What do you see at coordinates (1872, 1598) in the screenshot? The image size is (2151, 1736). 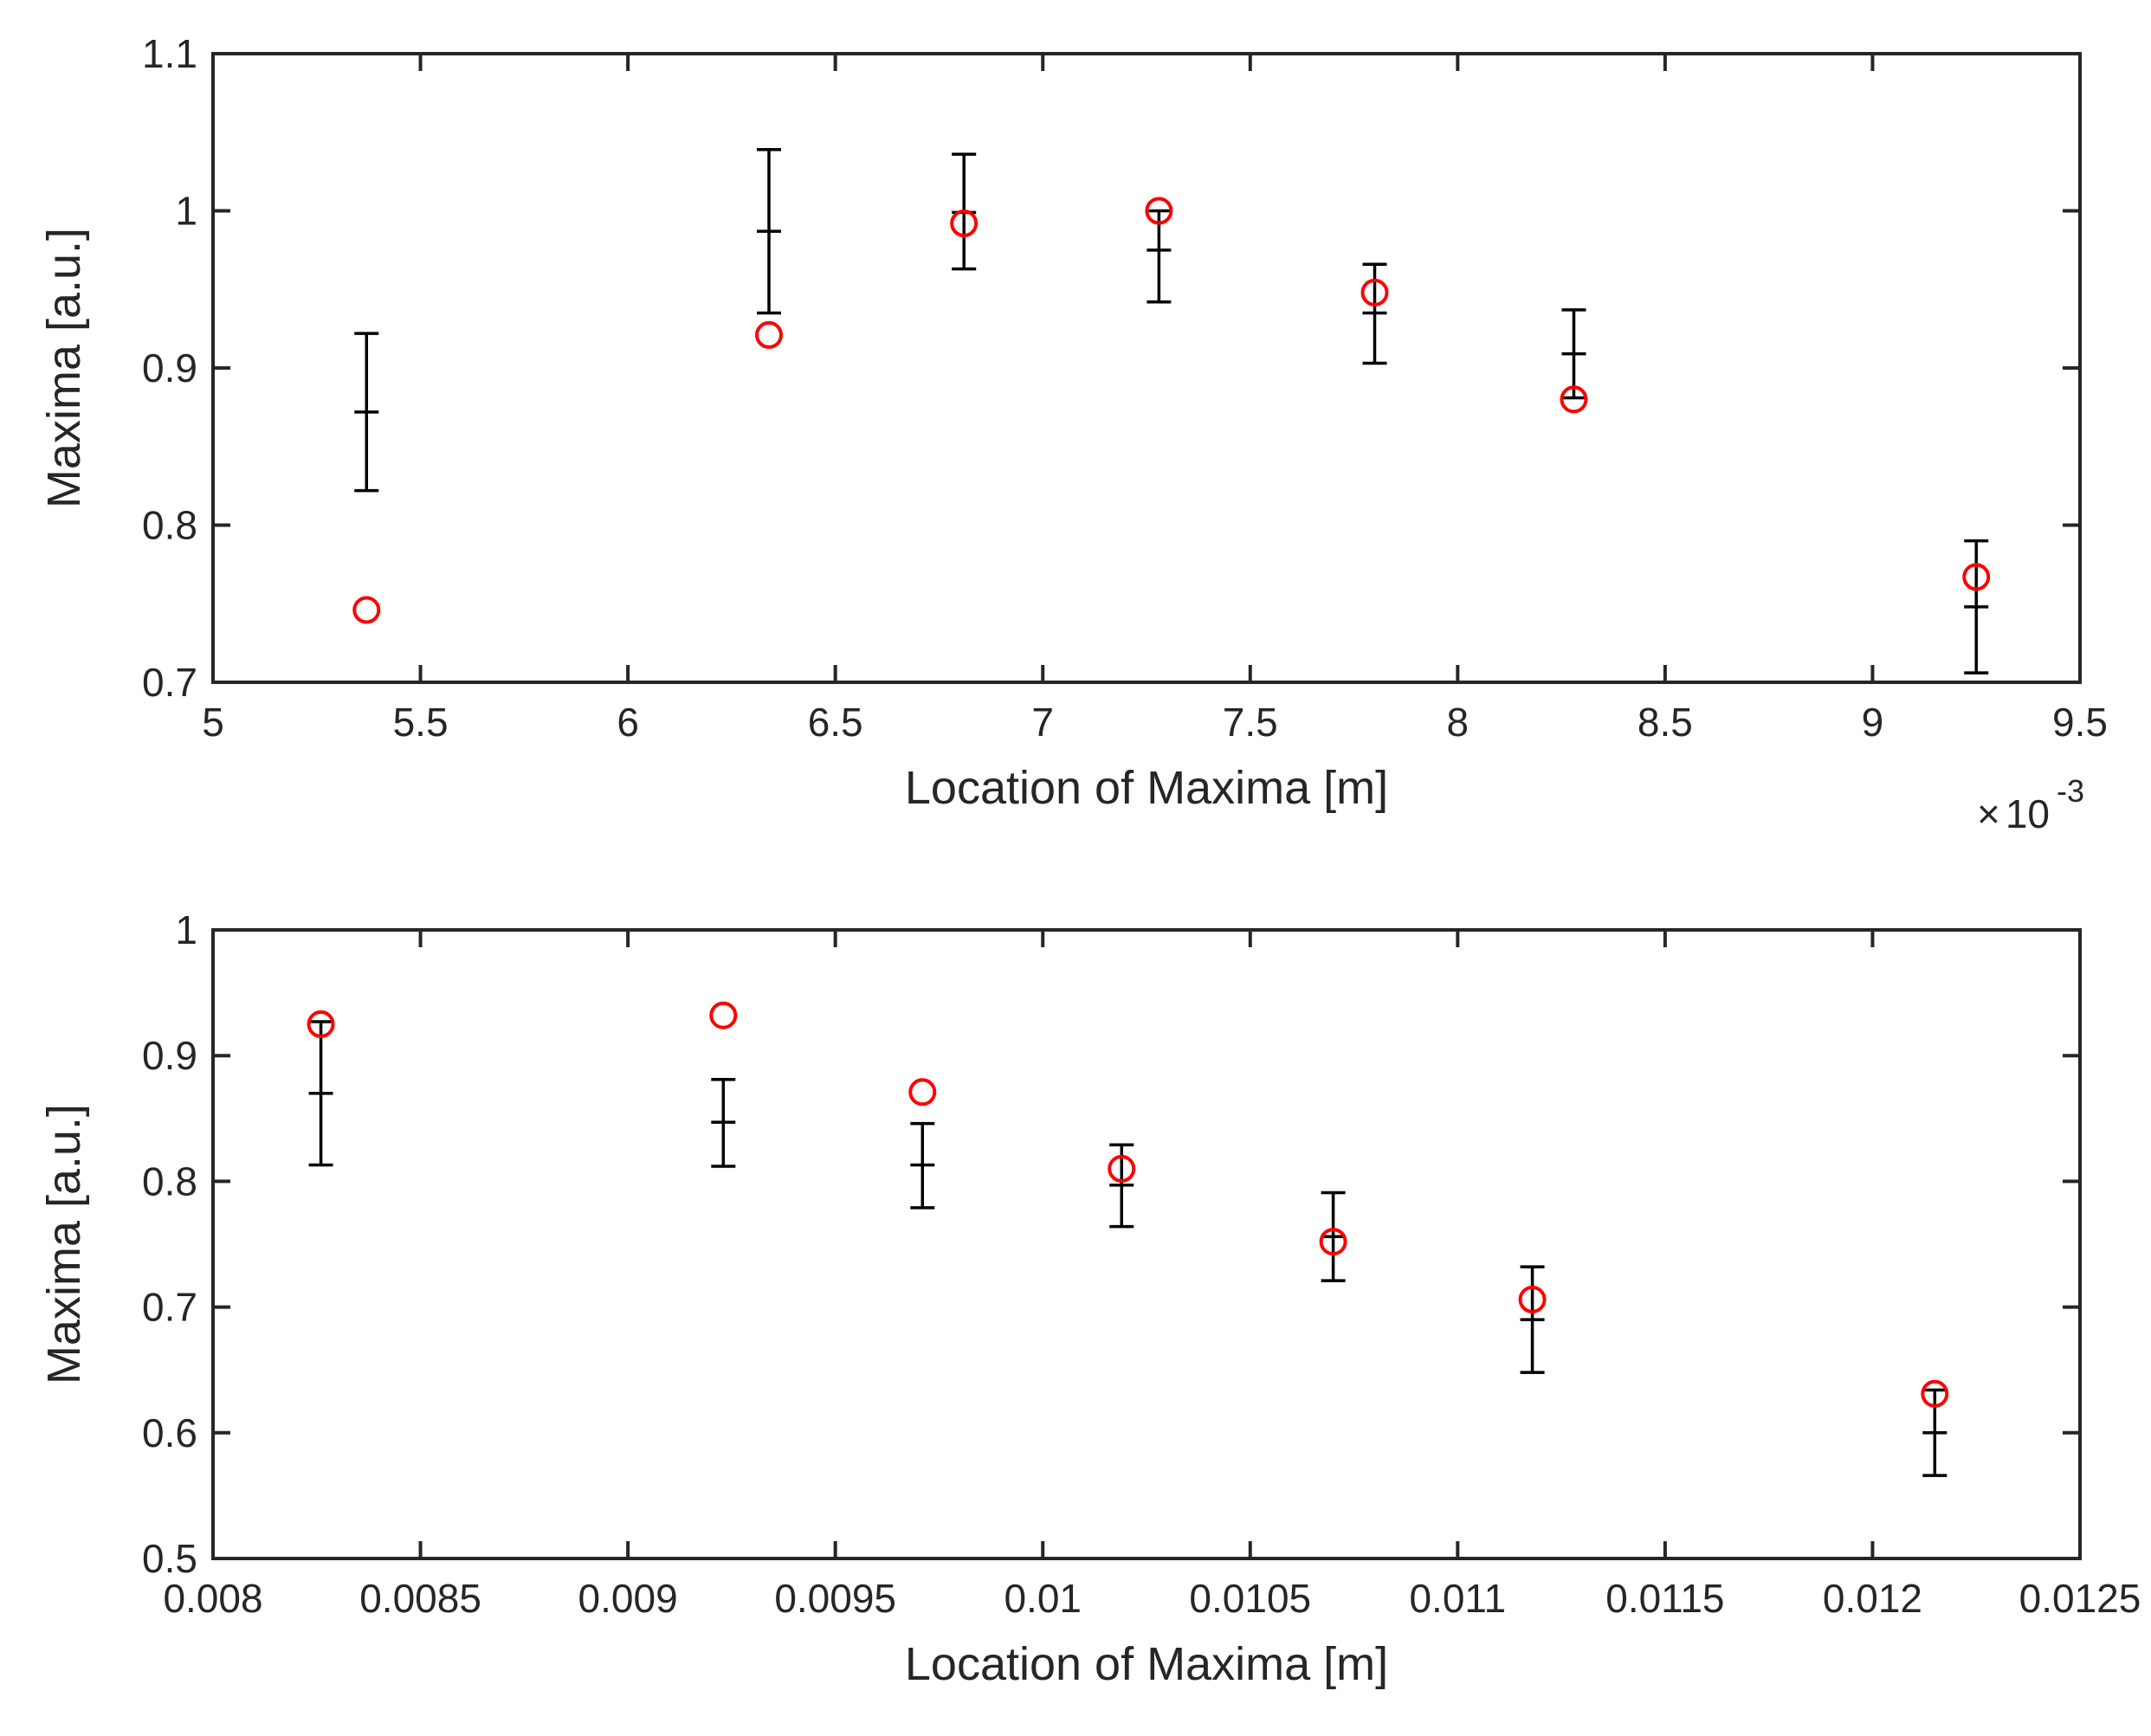 I see `x-tick-label: 0.012` at bounding box center [1872, 1598].